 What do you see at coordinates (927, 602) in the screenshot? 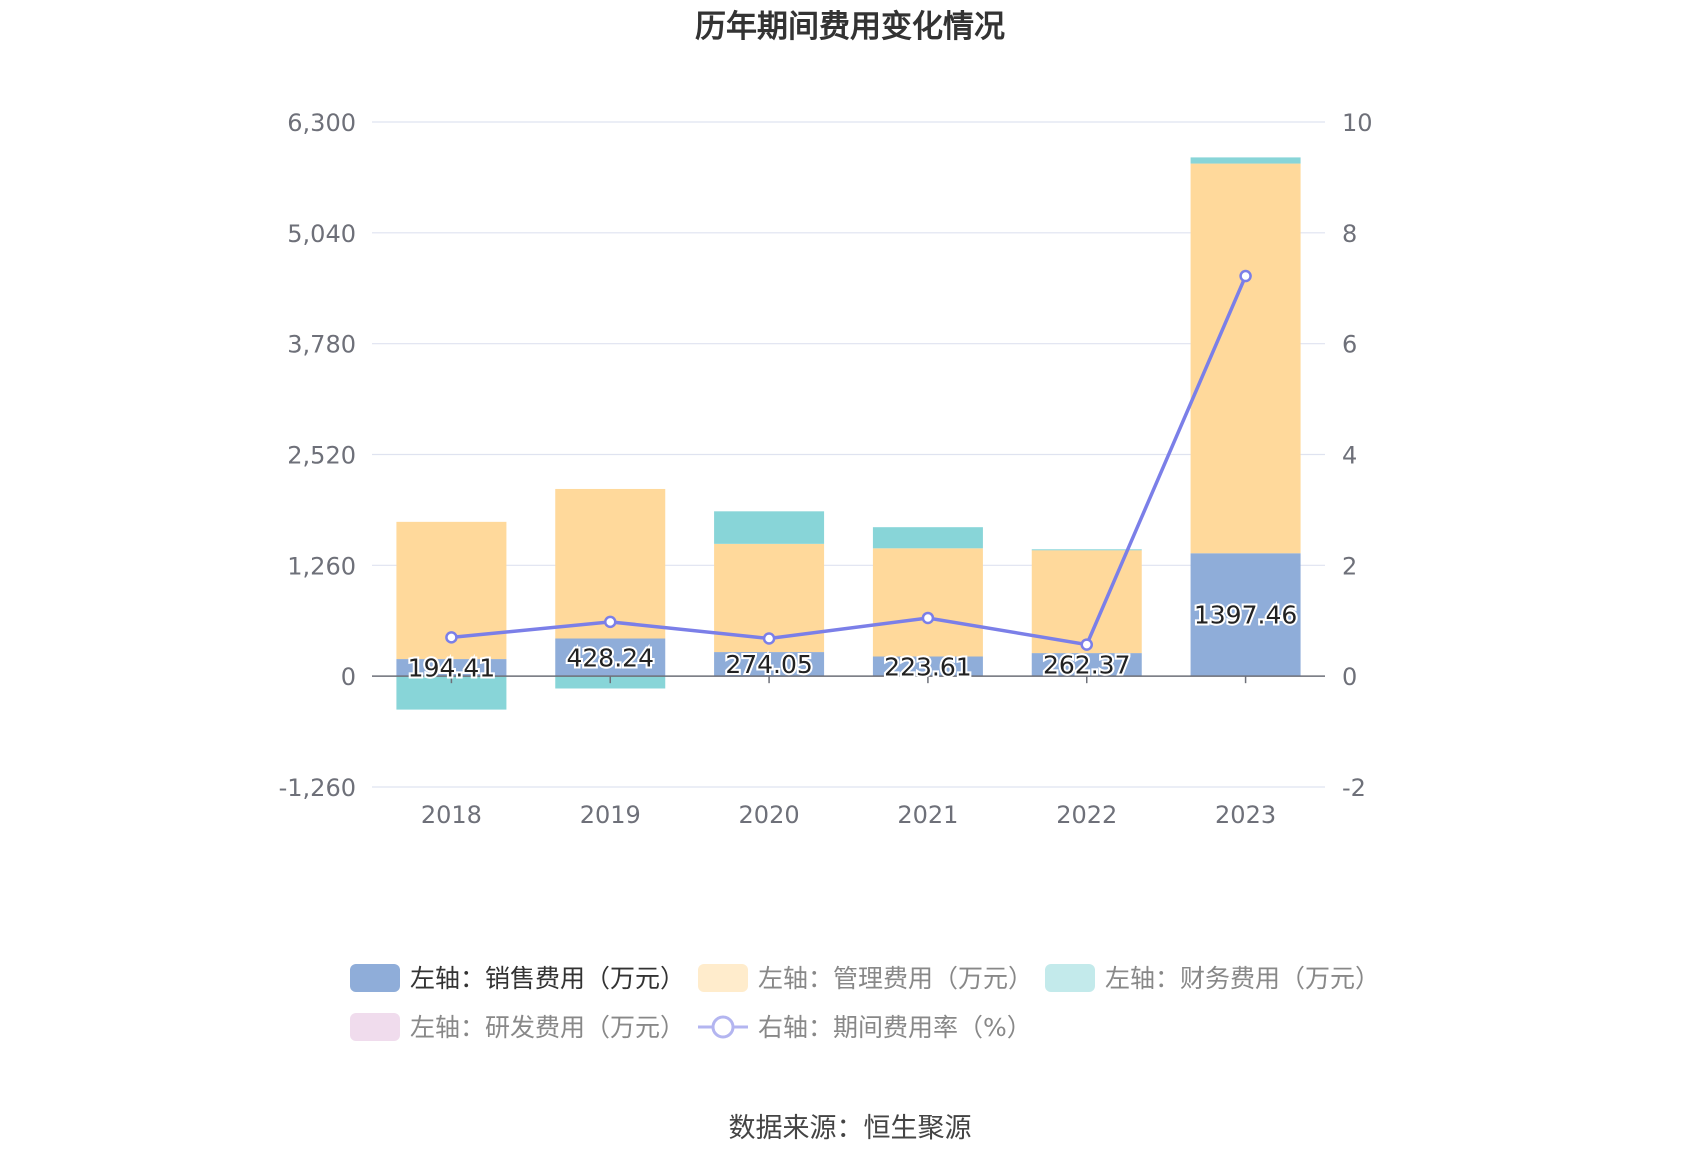
I see `bar-2-2021` at bounding box center [927, 602].